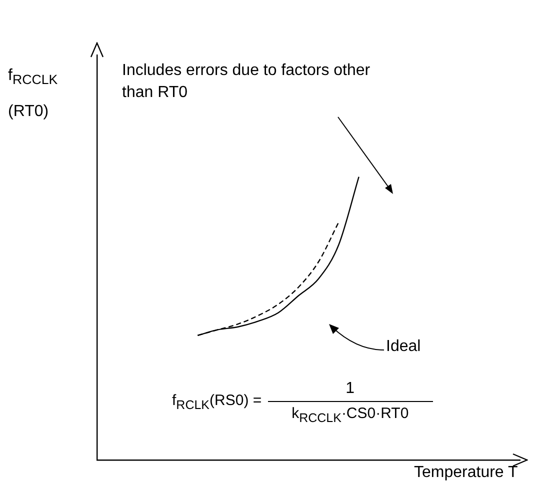 This screenshot has width=556, height=484. What do you see at coordinates (33, 94) in the screenshot?
I see `y-axis-title: f$_{RCCLK}$ (RT0)` at bounding box center [33, 94].